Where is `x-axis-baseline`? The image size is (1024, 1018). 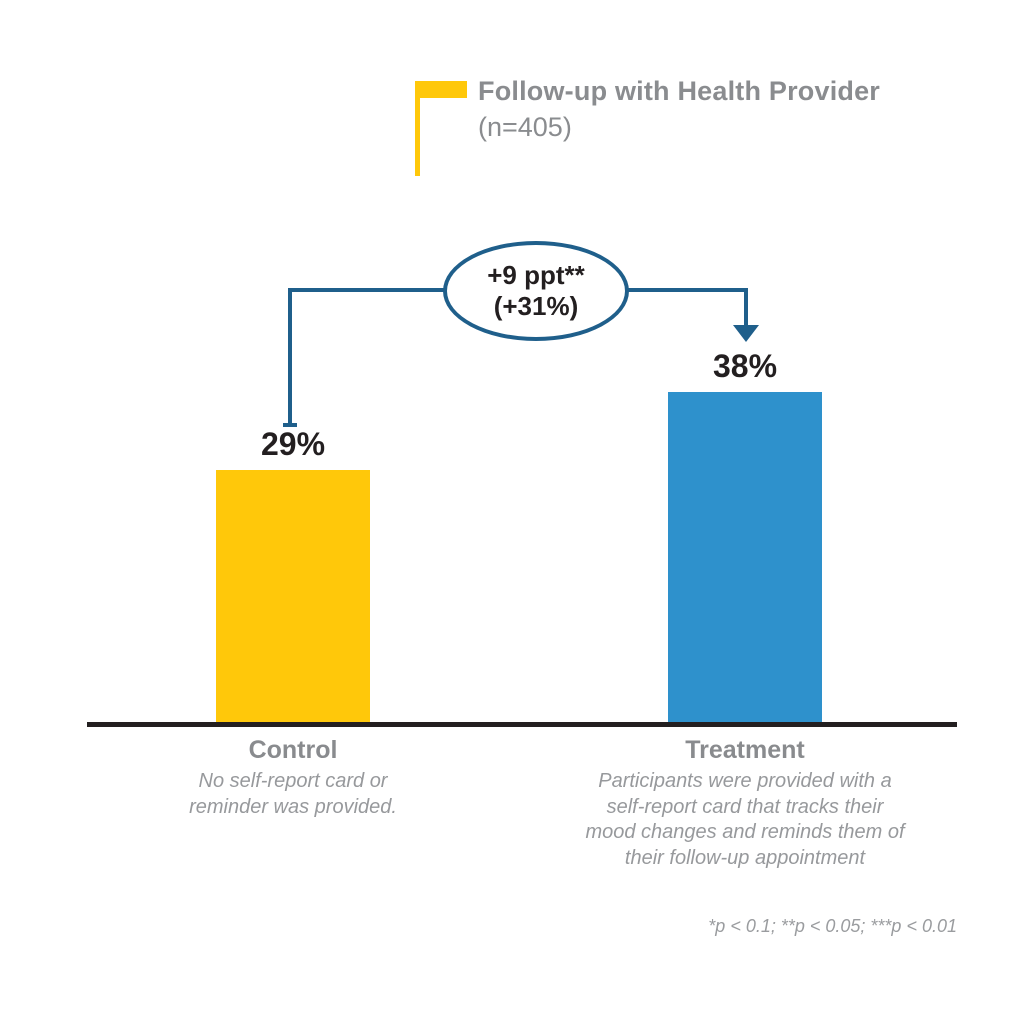 x-axis-baseline is located at coordinates (522, 724).